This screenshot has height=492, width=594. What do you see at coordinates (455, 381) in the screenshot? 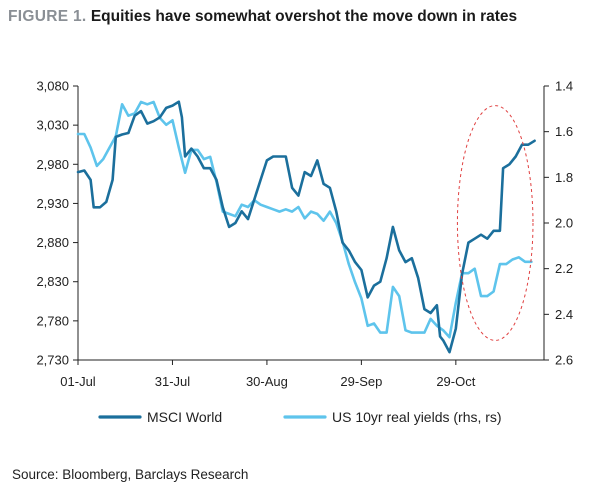
I see `x-tick-label: 29-Oct` at bounding box center [455, 381].